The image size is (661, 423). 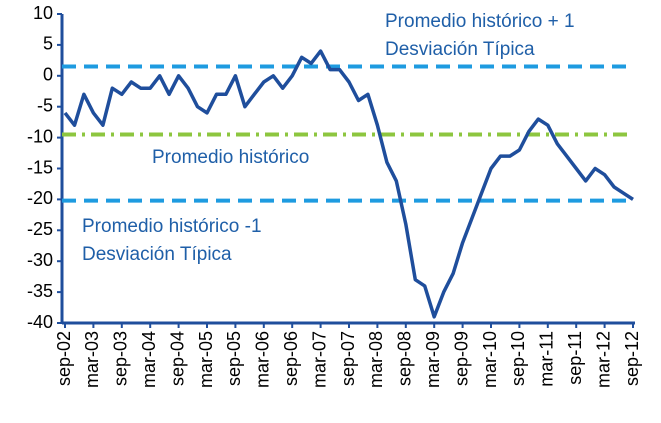 What do you see at coordinates (632, 358) in the screenshot?
I see `x-tick-label: sep-12` at bounding box center [632, 358].